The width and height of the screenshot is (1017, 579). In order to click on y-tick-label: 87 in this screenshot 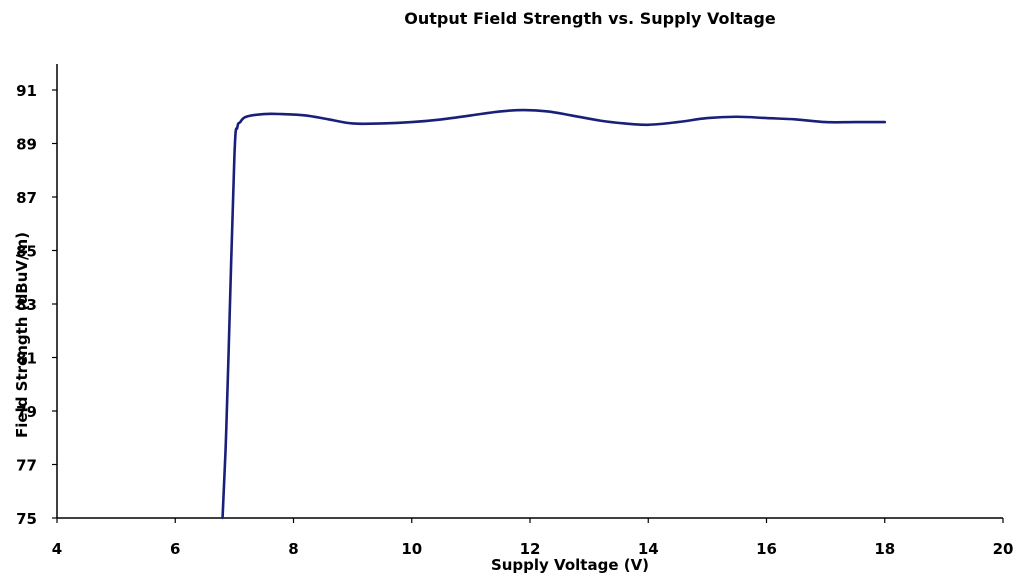, I will do `click(26, 198)`.